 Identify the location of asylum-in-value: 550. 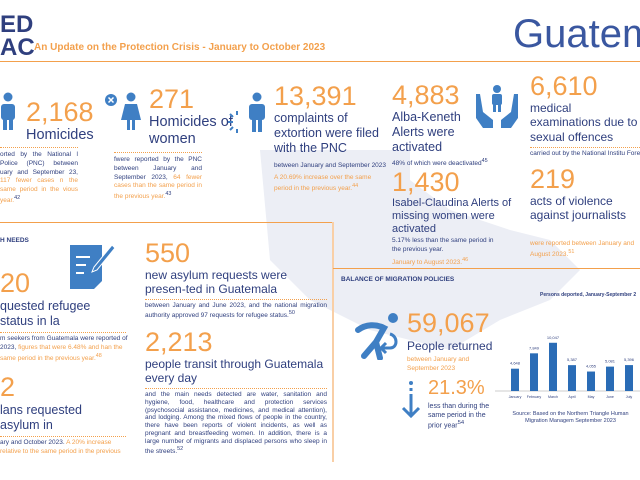
(168, 253).